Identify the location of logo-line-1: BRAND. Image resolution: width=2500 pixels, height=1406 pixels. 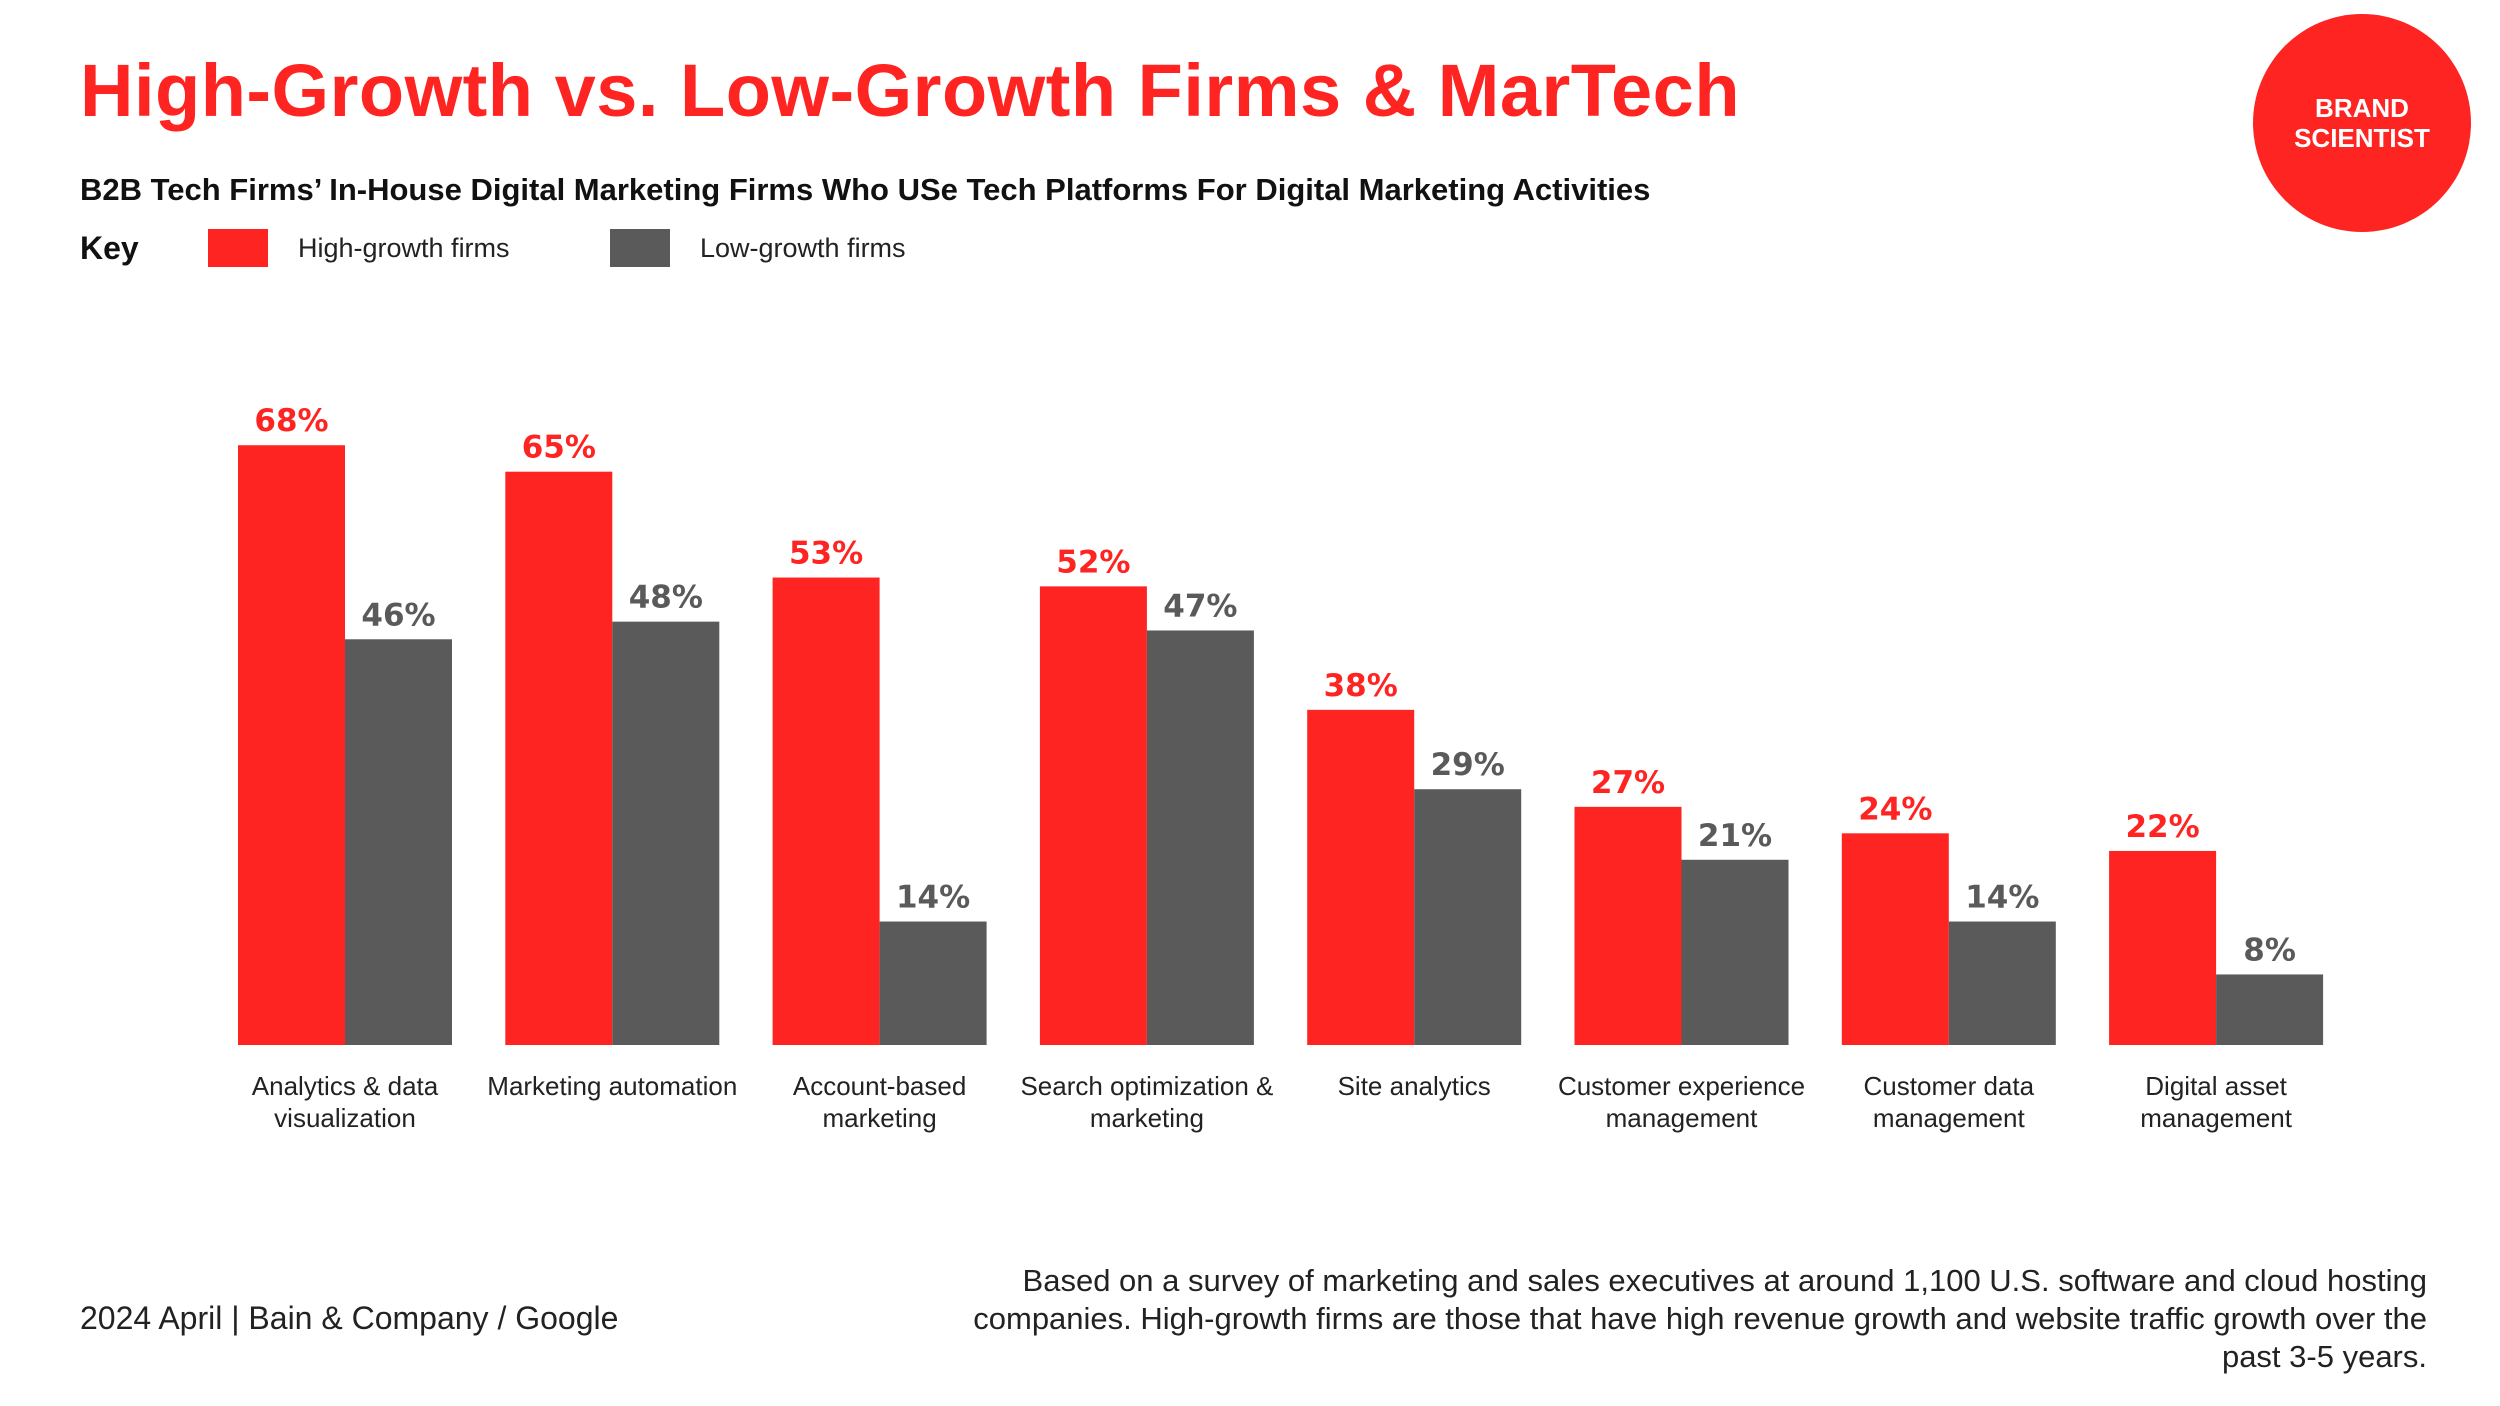
(2362, 108).